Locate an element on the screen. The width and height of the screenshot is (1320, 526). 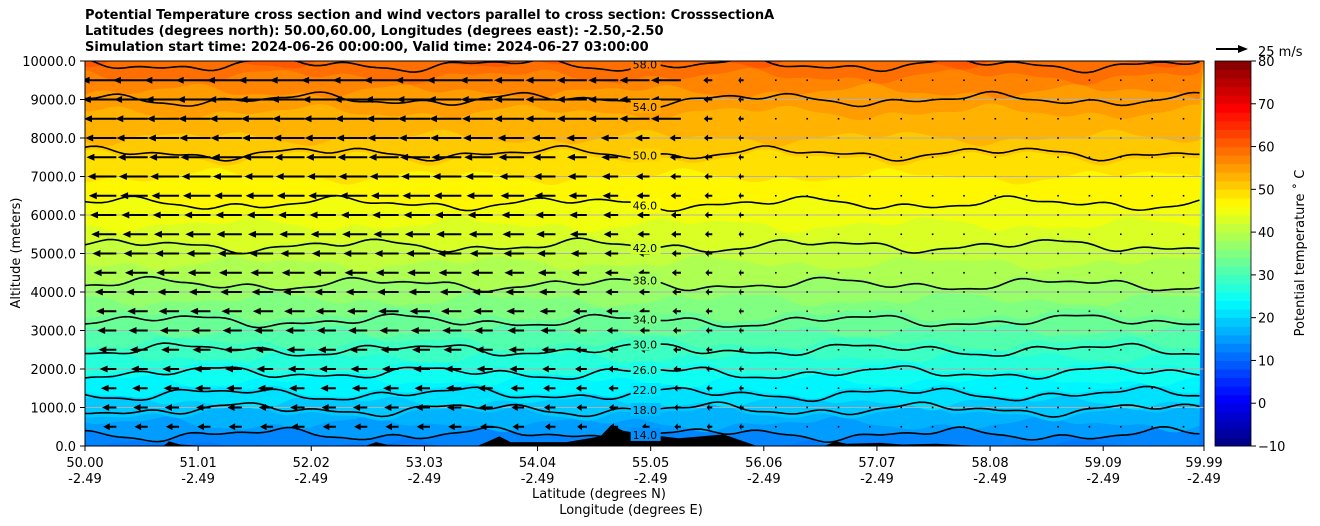
contour-label-42.0: 42.0 is located at coordinates (645, 248).